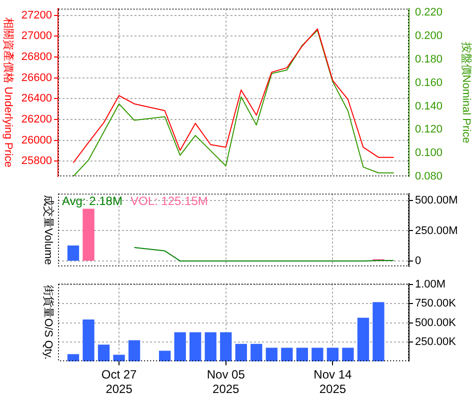 Image resolution: width=475 pixels, height=400 pixels. Describe the element at coordinates (429, 176) in the screenshot. I see `y2-tick-label: 0.080` at that location.